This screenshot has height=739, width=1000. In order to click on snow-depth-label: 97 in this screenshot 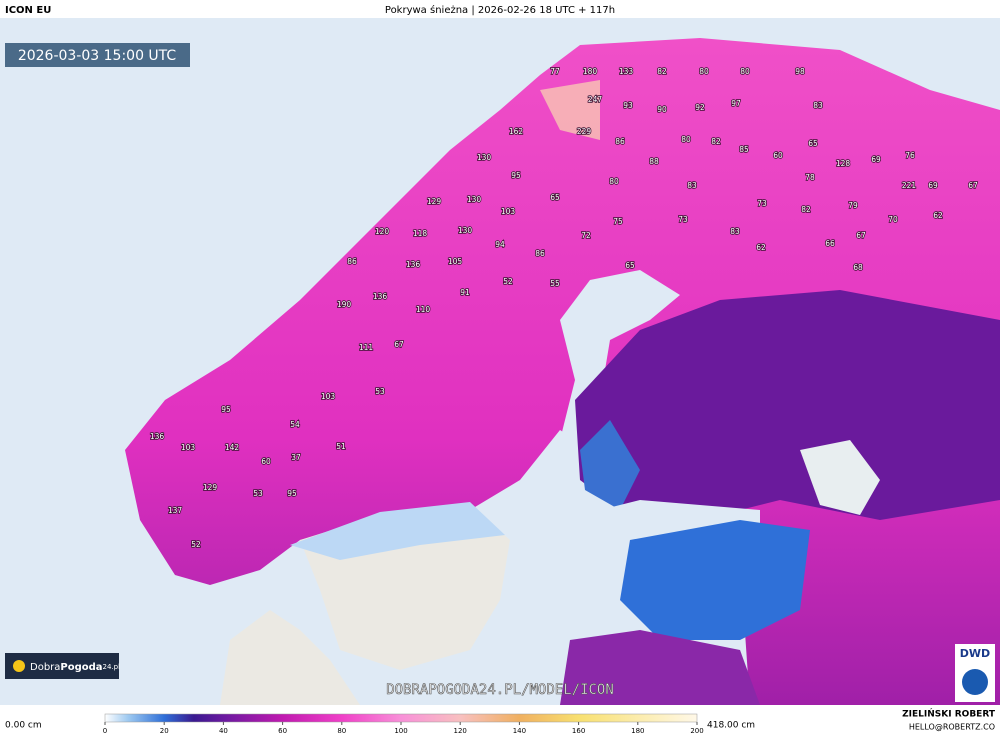, I will do `click(736, 103)`.